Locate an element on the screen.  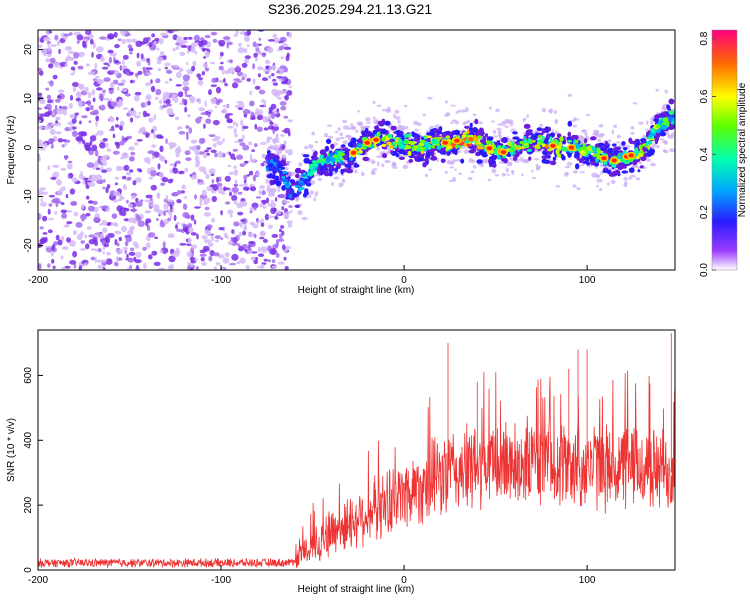
spectrogram-hotspot is located at coordinates (503, 152).